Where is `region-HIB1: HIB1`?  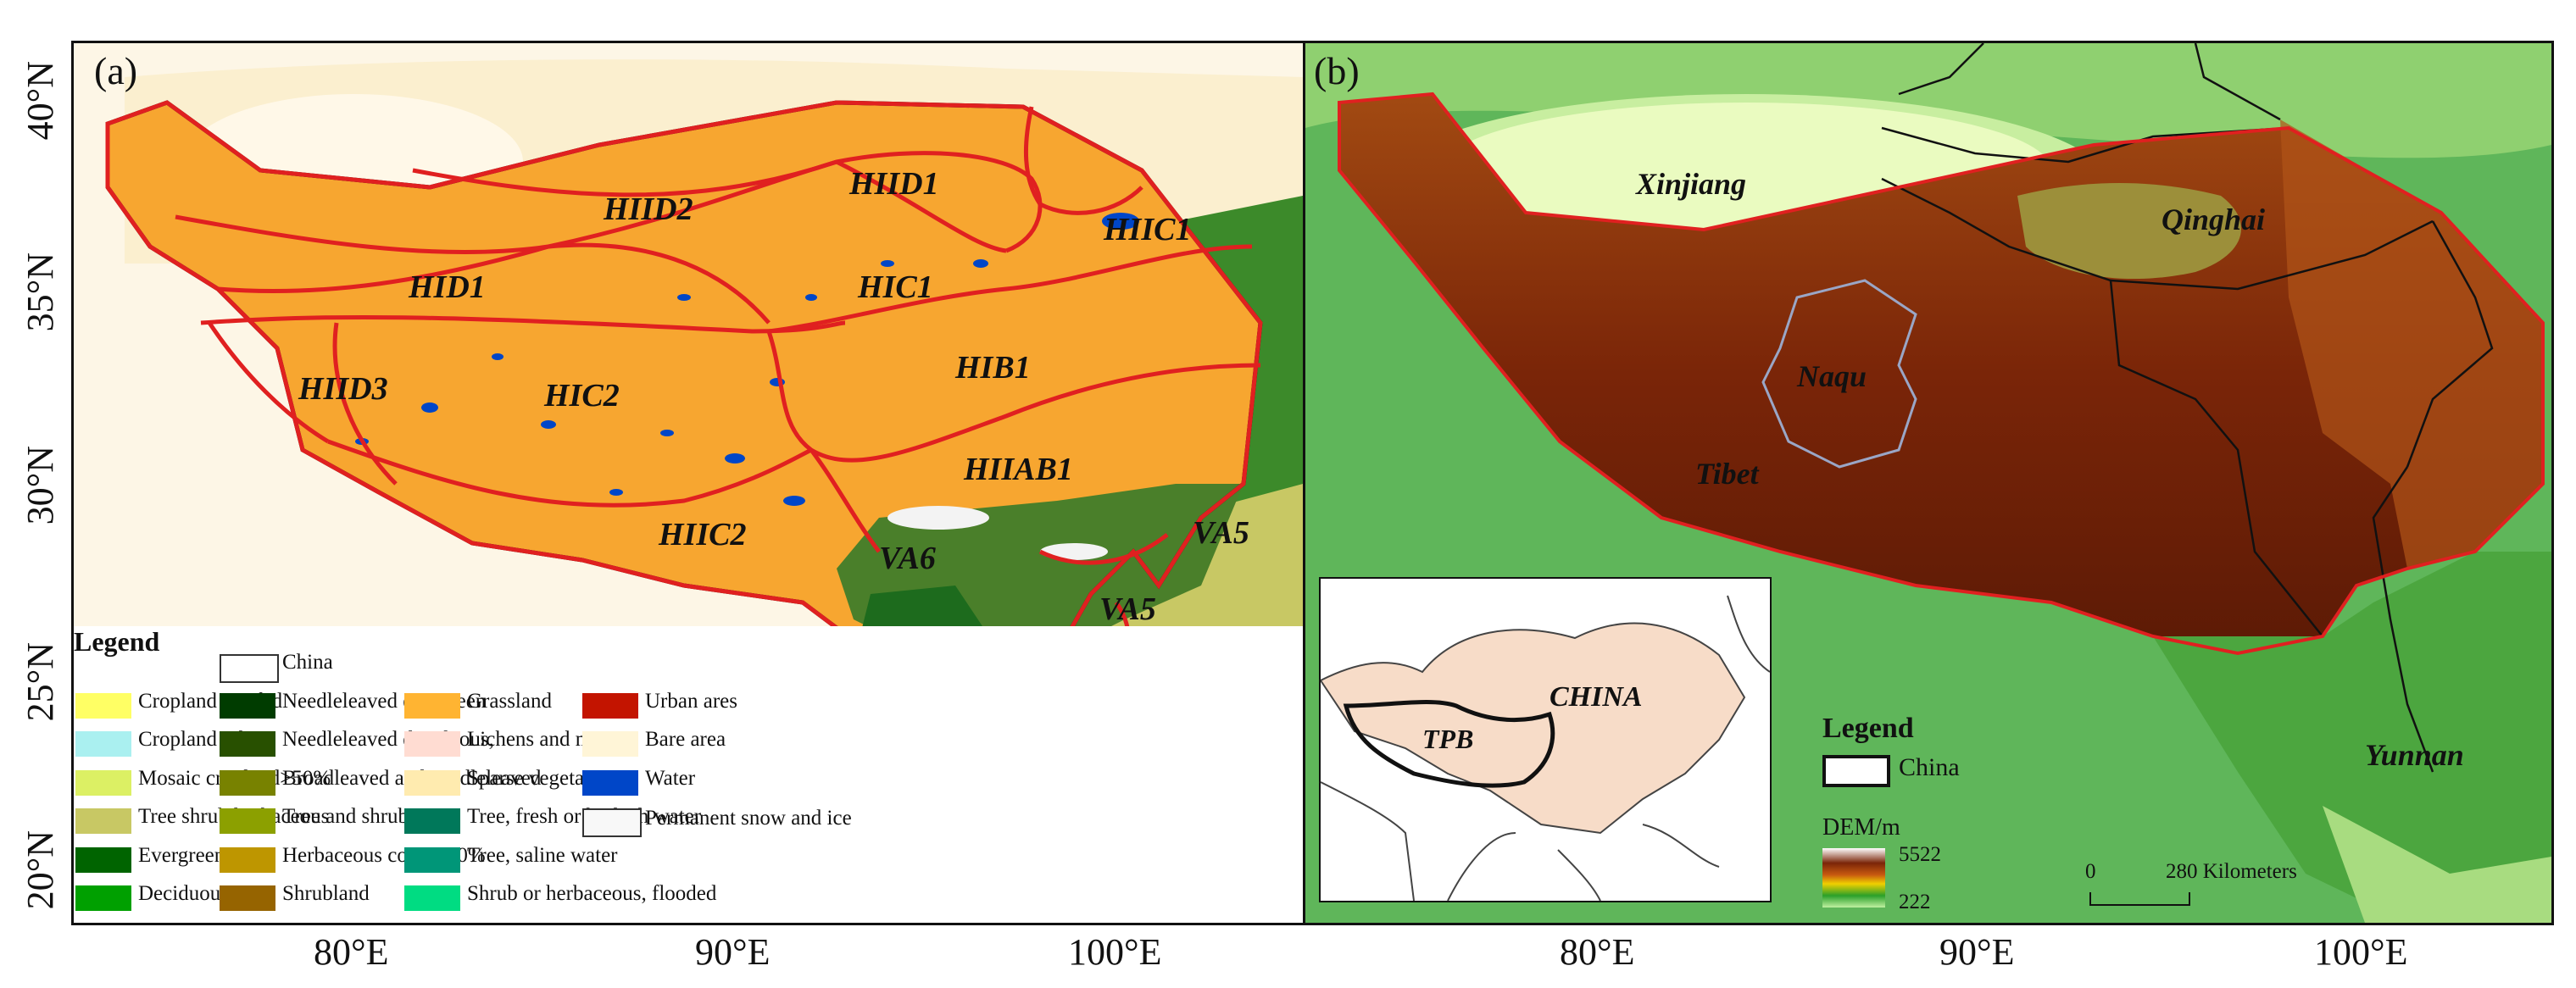 region-HIB1: HIB1 is located at coordinates (992, 368).